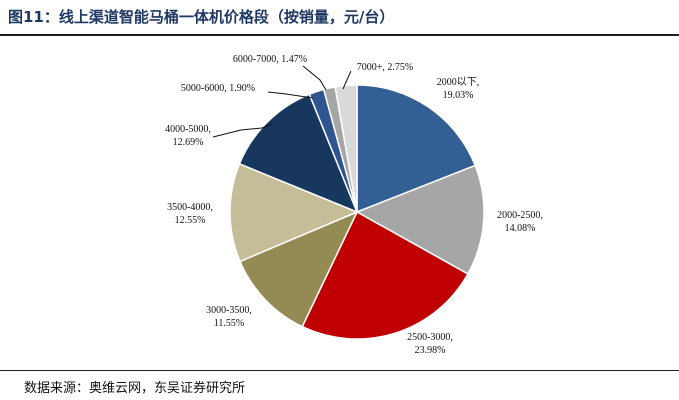 The height and width of the screenshot is (400, 679). Describe the element at coordinates (430, 344) in the screenshot. I see `slice-label-2500-3000: 2500-3000, 23.98%` at that location.